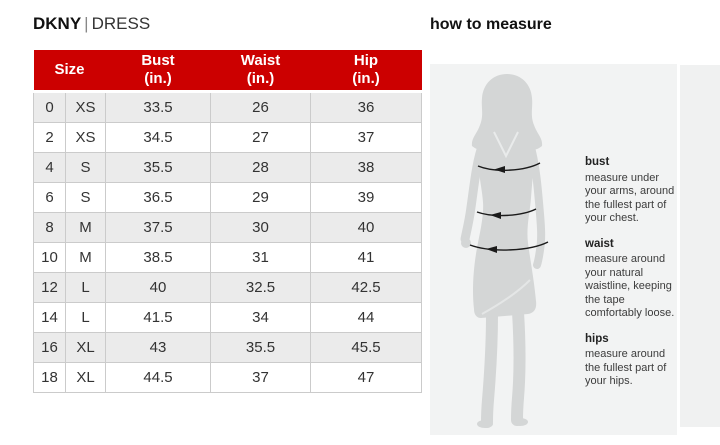  I want to click on cell-hip: 39, so click(366, 197).